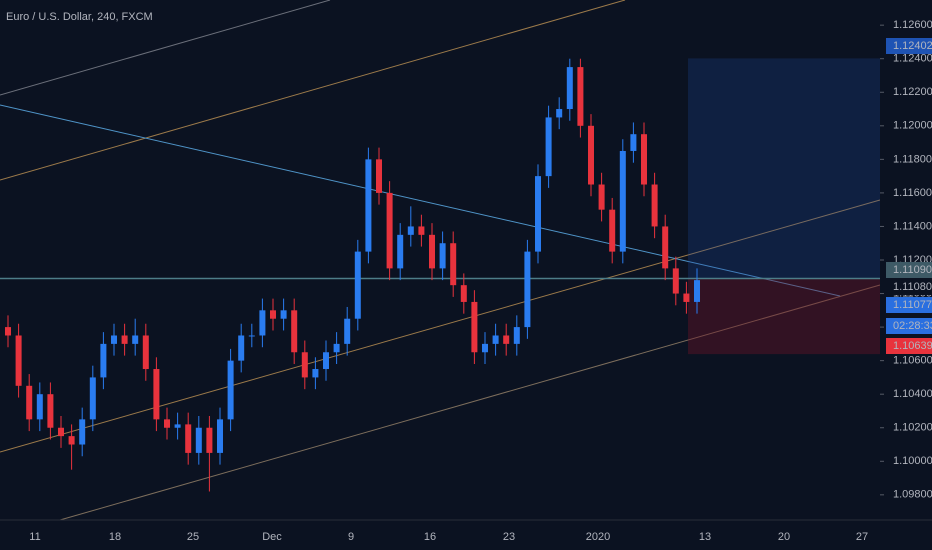 The width and height of the screenshot is (932, 550). I want to click on x-tick-label: 23, so click(509, 537).